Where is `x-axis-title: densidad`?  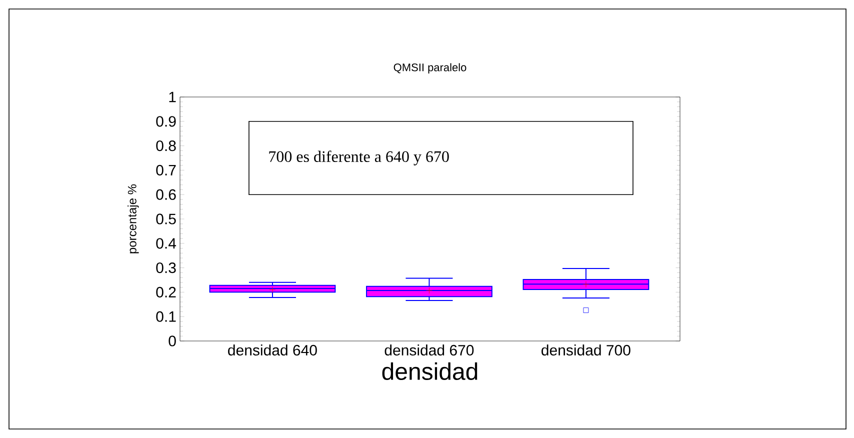 x-axis-title: densidad is located at coordinates (430, 371).